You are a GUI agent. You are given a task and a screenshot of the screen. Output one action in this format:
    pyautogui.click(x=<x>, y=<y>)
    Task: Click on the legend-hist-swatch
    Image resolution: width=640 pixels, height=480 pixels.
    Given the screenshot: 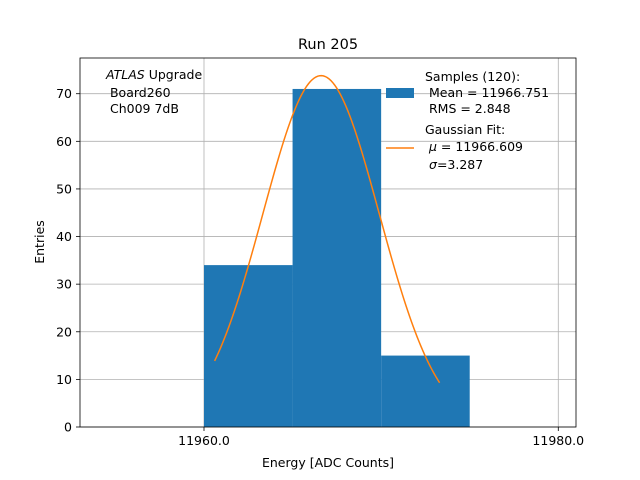 What is the action you would take?
    pyautogui.click(x=400, y=93)
    